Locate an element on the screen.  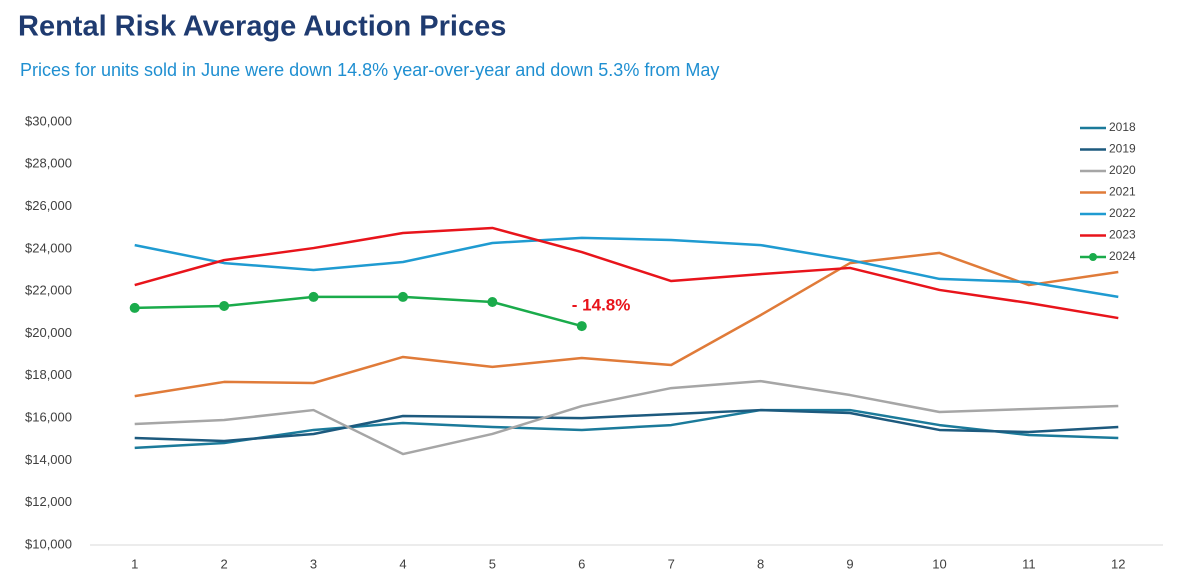
y-tick-label: $18,000 is located at coordinates (48, 374).